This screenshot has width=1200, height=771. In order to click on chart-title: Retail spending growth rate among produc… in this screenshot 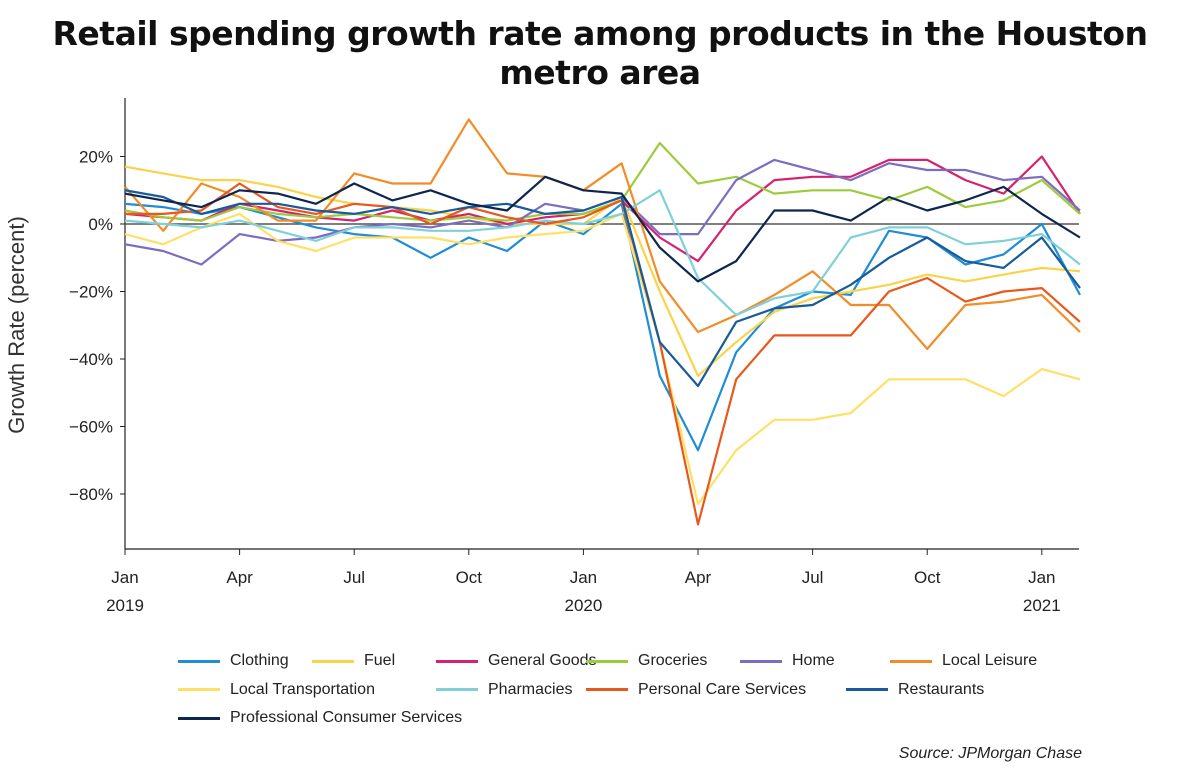, I will do `click(600, 53)`.